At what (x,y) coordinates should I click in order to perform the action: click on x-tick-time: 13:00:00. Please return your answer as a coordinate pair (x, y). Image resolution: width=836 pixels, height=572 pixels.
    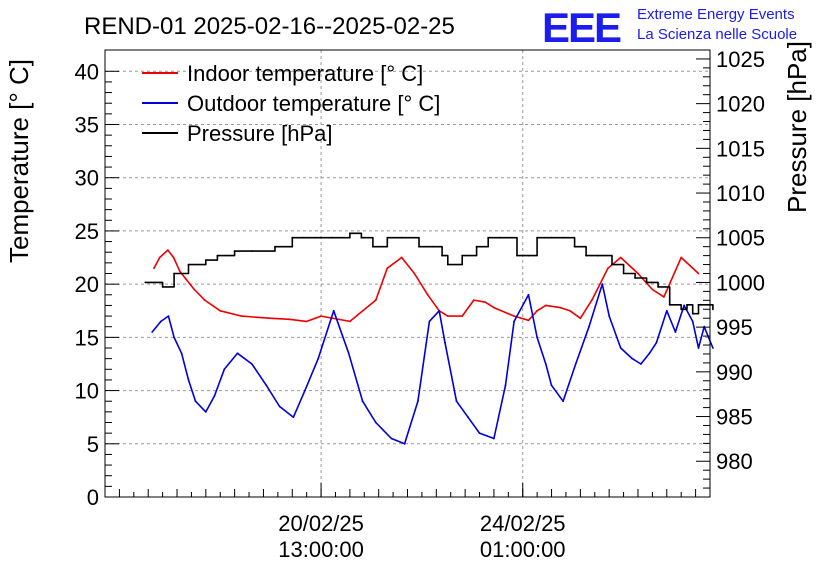
    Looking at the image, I should click on (321, 549).